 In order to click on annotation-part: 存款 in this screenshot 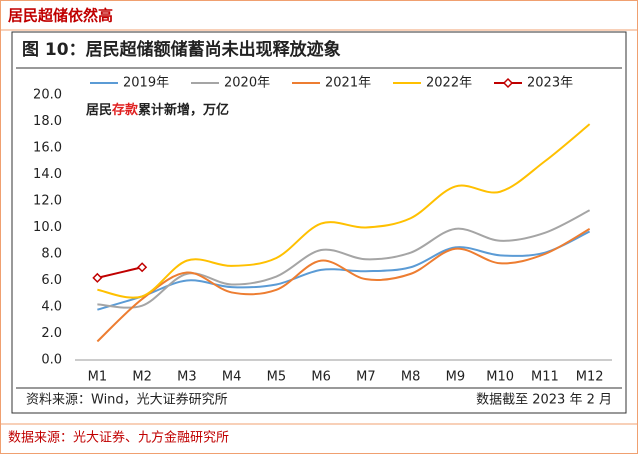, I will do `click(125, 110)`.